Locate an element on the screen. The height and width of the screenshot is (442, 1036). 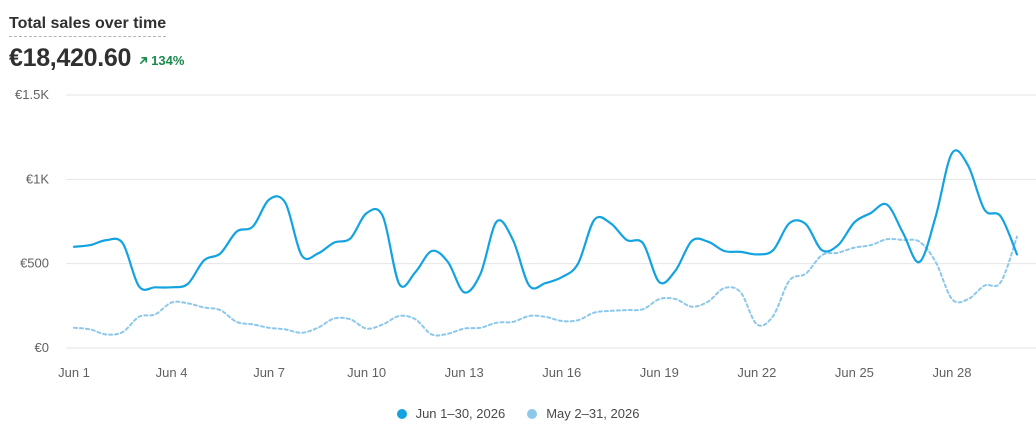
x-tick-label: Jun 22 is located at coordinates (756, 372).